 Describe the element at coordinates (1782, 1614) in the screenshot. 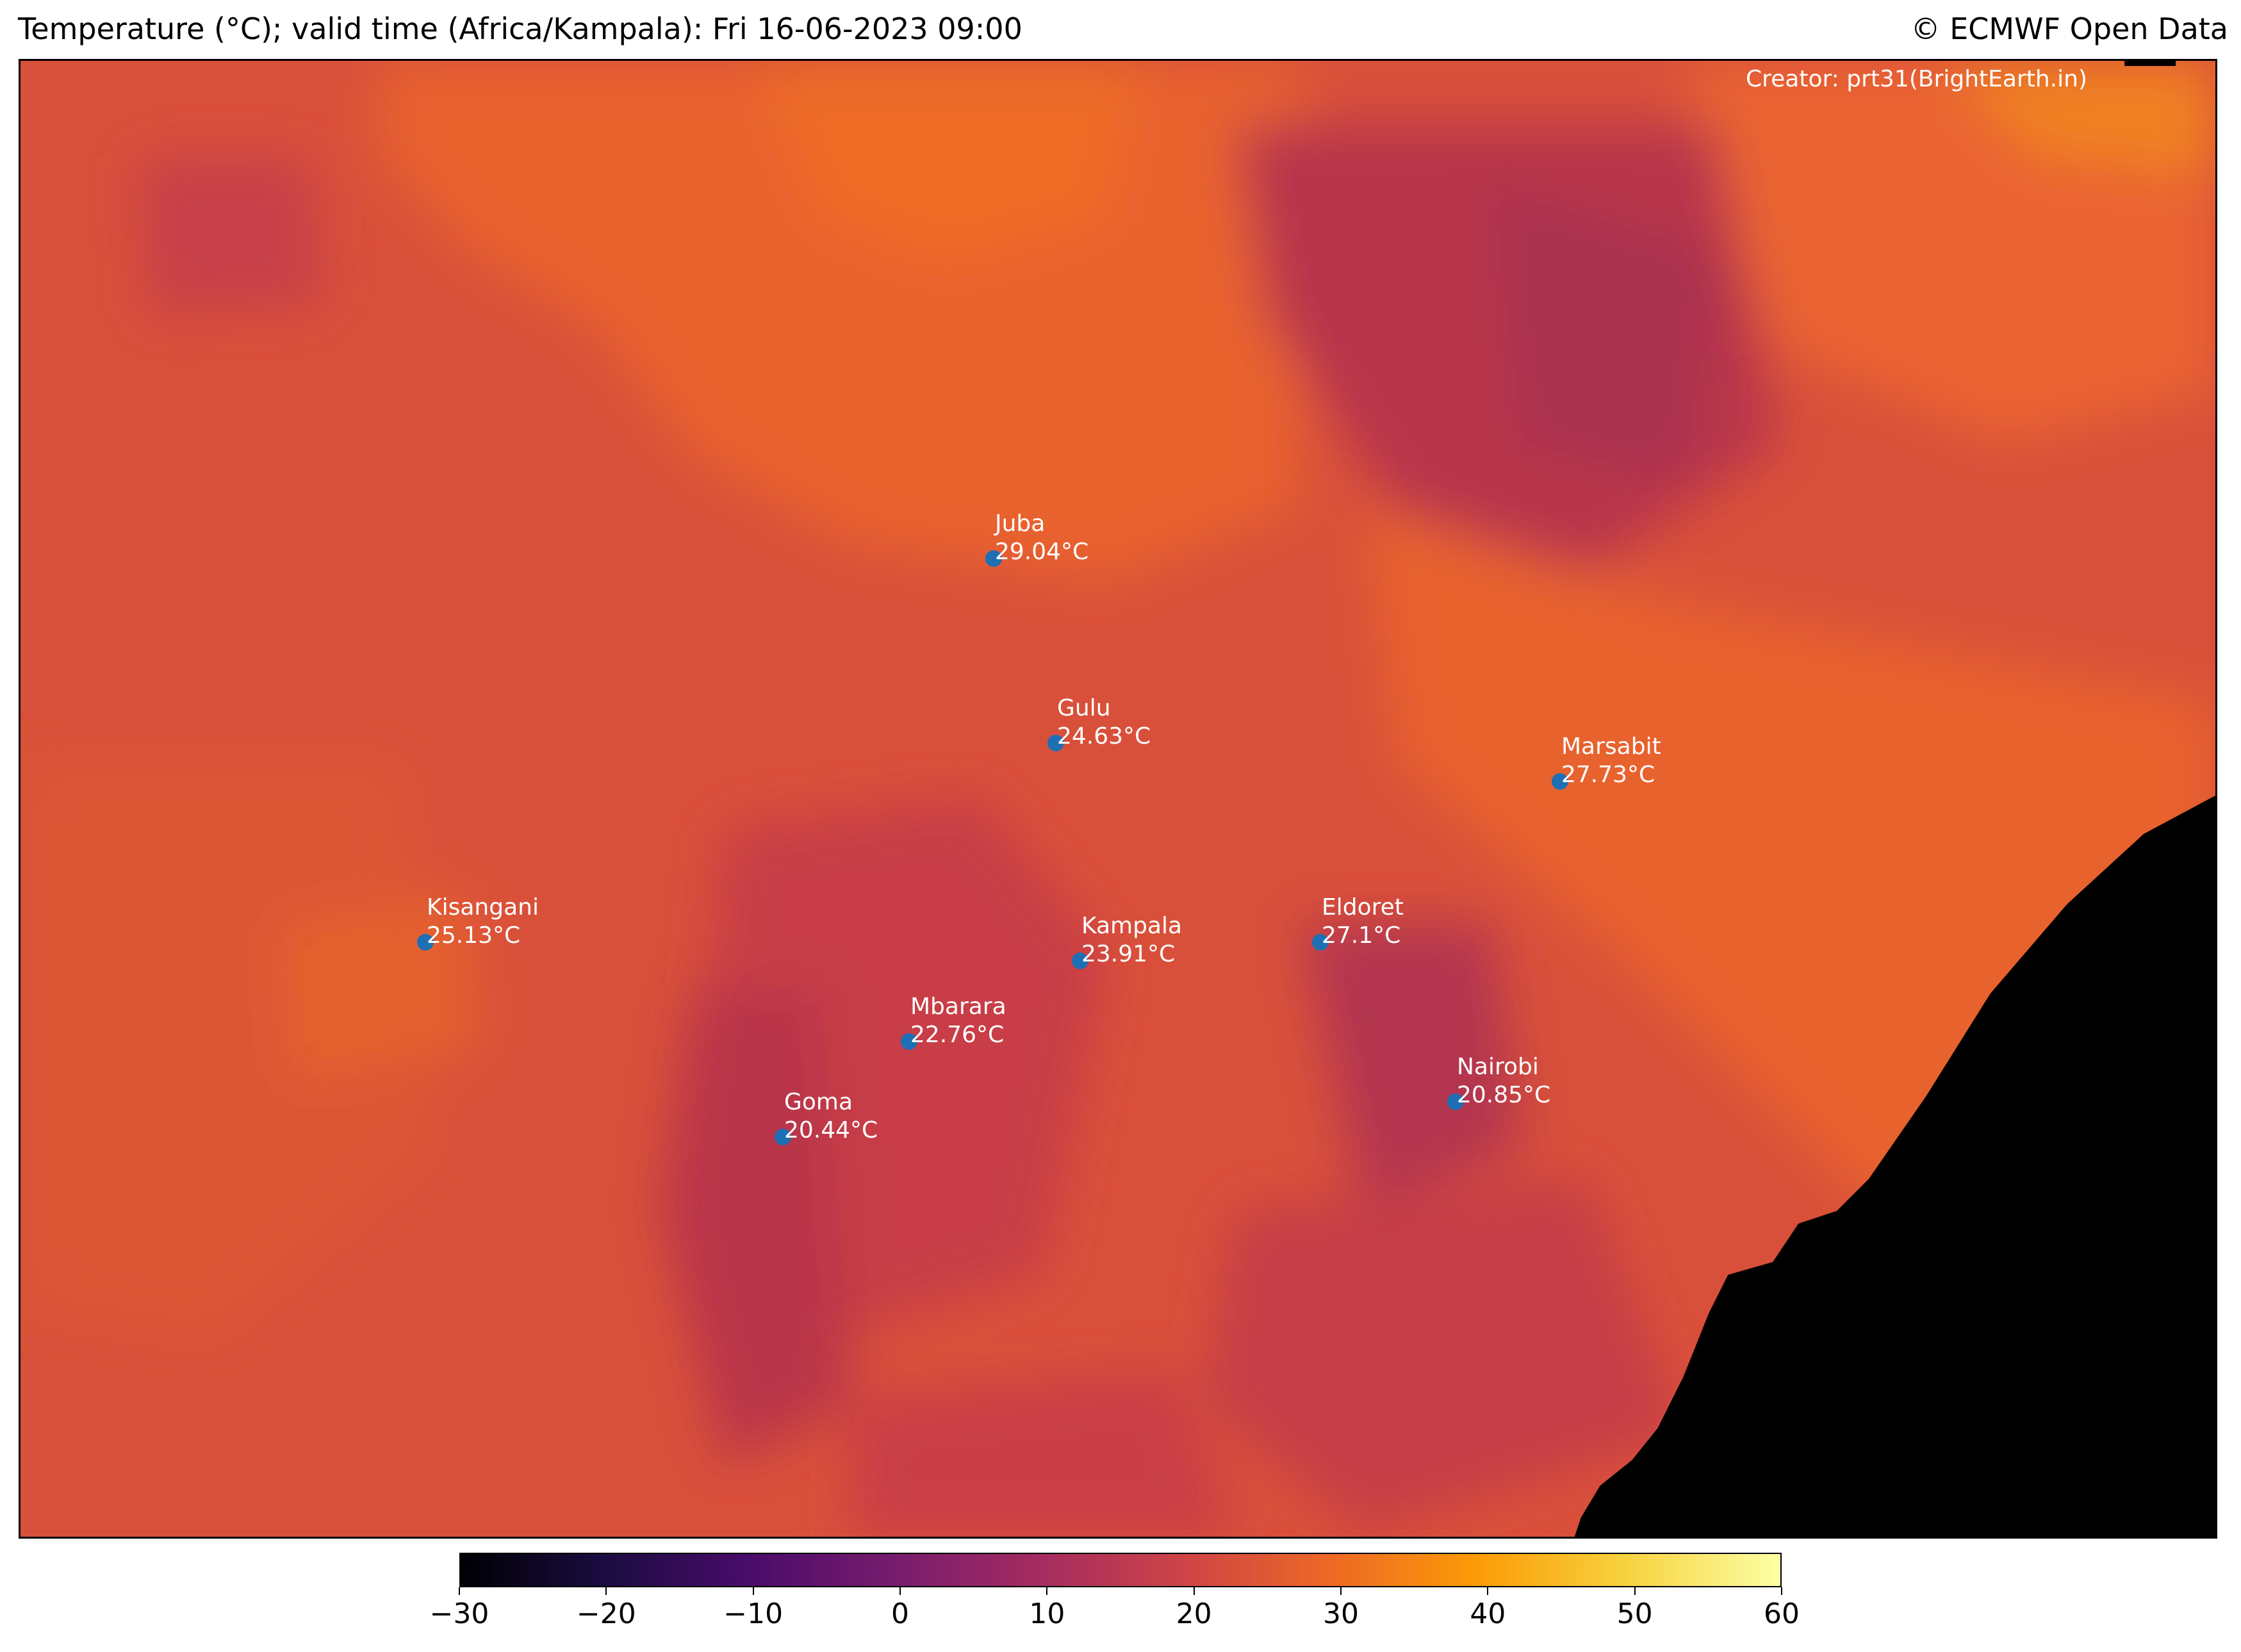

I see `colorbar-tick-label: 60` at that location.